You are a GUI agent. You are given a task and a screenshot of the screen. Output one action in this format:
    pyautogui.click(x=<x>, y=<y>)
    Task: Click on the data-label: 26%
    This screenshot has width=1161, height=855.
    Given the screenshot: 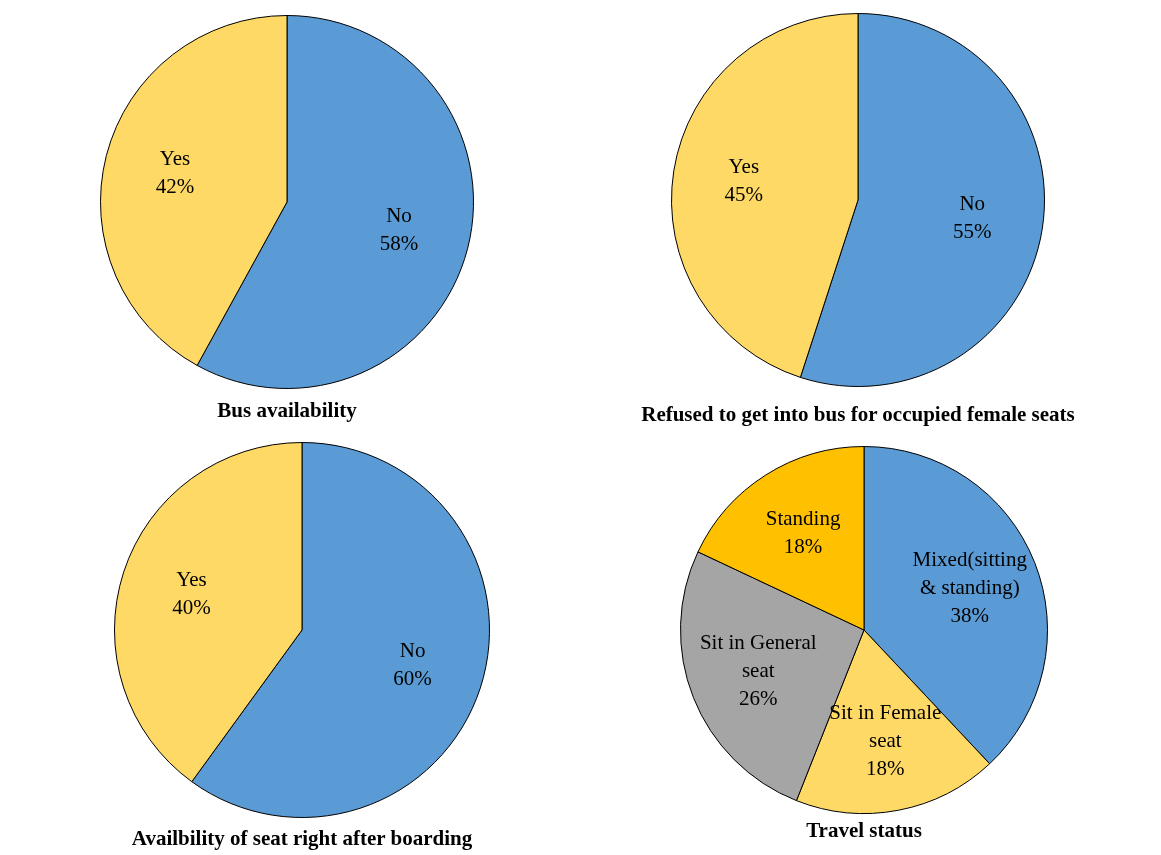 What is the action you would take?
    pyautogui.click(x=758, y=698)
    